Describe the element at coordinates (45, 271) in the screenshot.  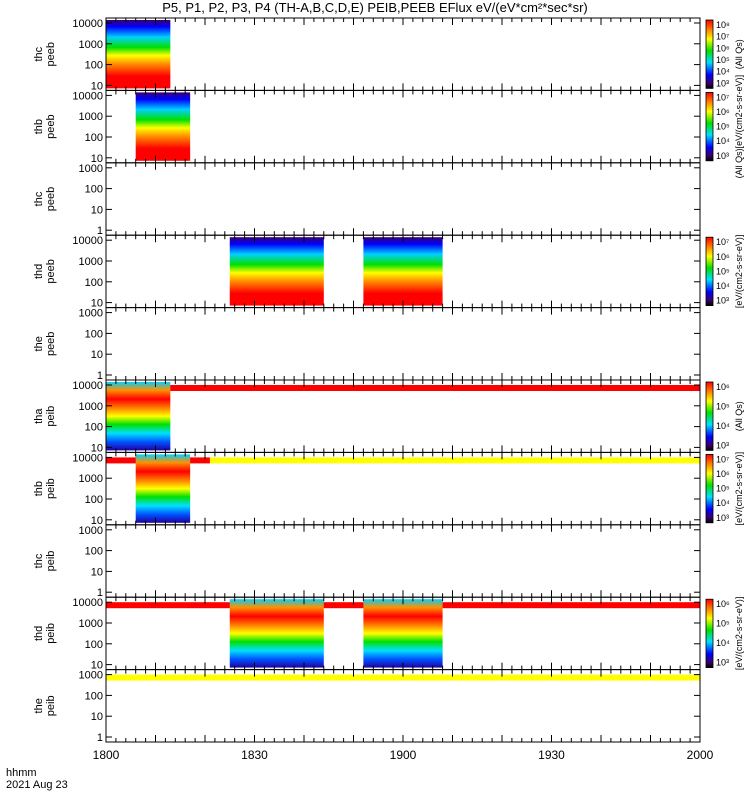
I see `y-axis-label: thdpeeb` at that location.